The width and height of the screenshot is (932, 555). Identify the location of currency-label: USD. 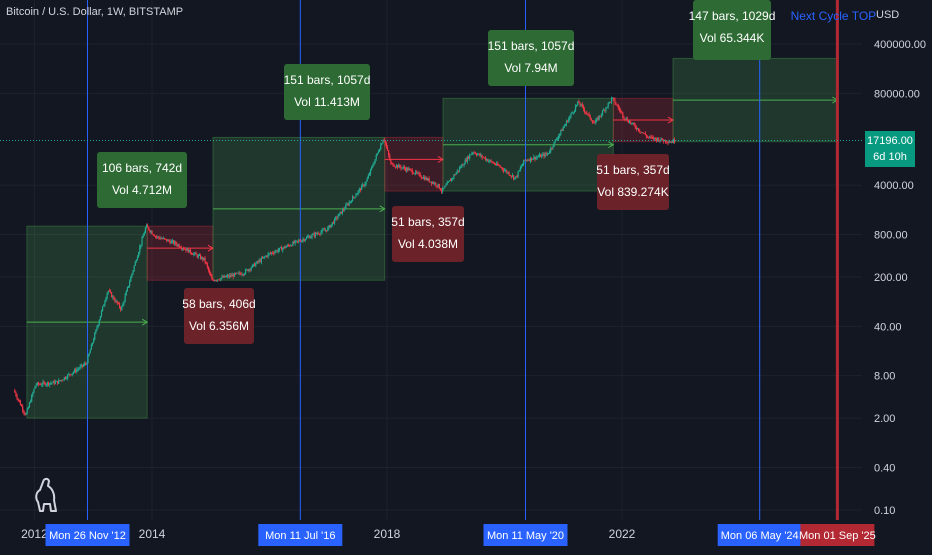
(888, 15).